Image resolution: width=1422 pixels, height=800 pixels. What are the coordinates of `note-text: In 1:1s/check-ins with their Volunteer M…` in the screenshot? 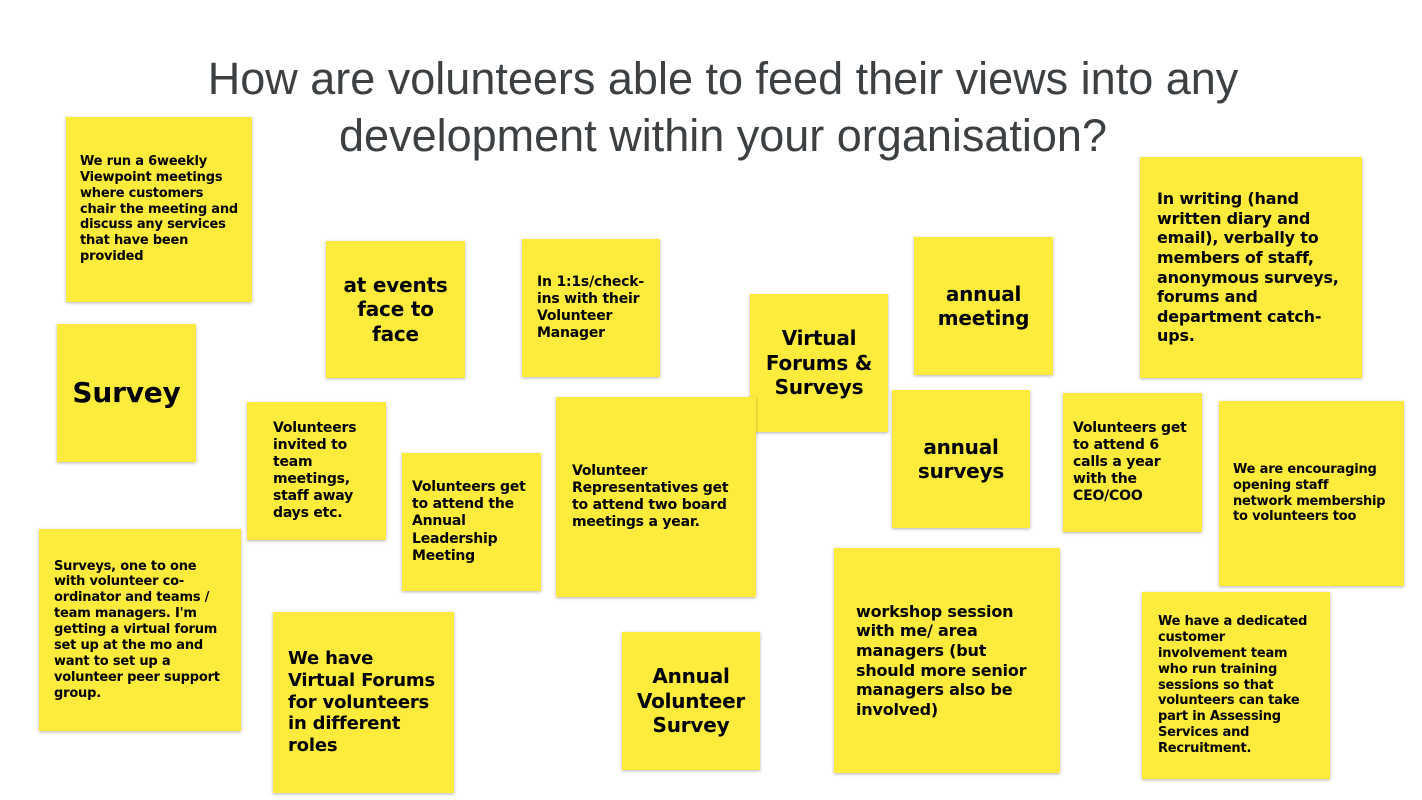 It's located at (590, 307).